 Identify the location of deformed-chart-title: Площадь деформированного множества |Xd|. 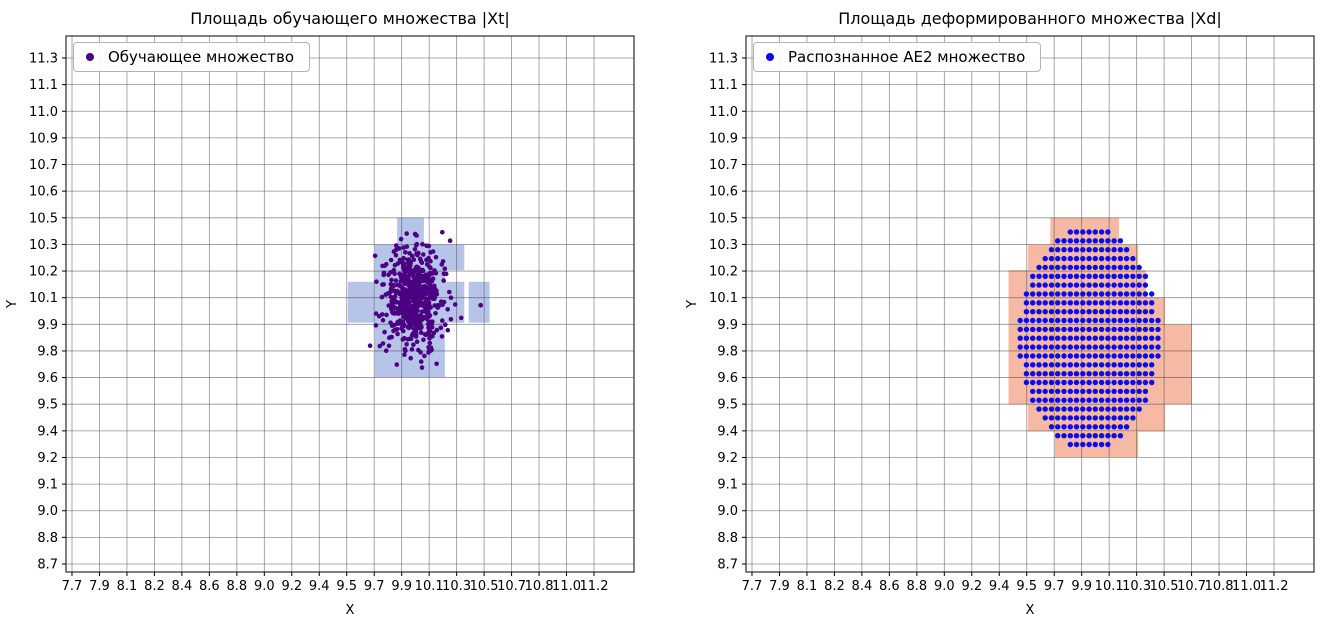
(1030, 18).